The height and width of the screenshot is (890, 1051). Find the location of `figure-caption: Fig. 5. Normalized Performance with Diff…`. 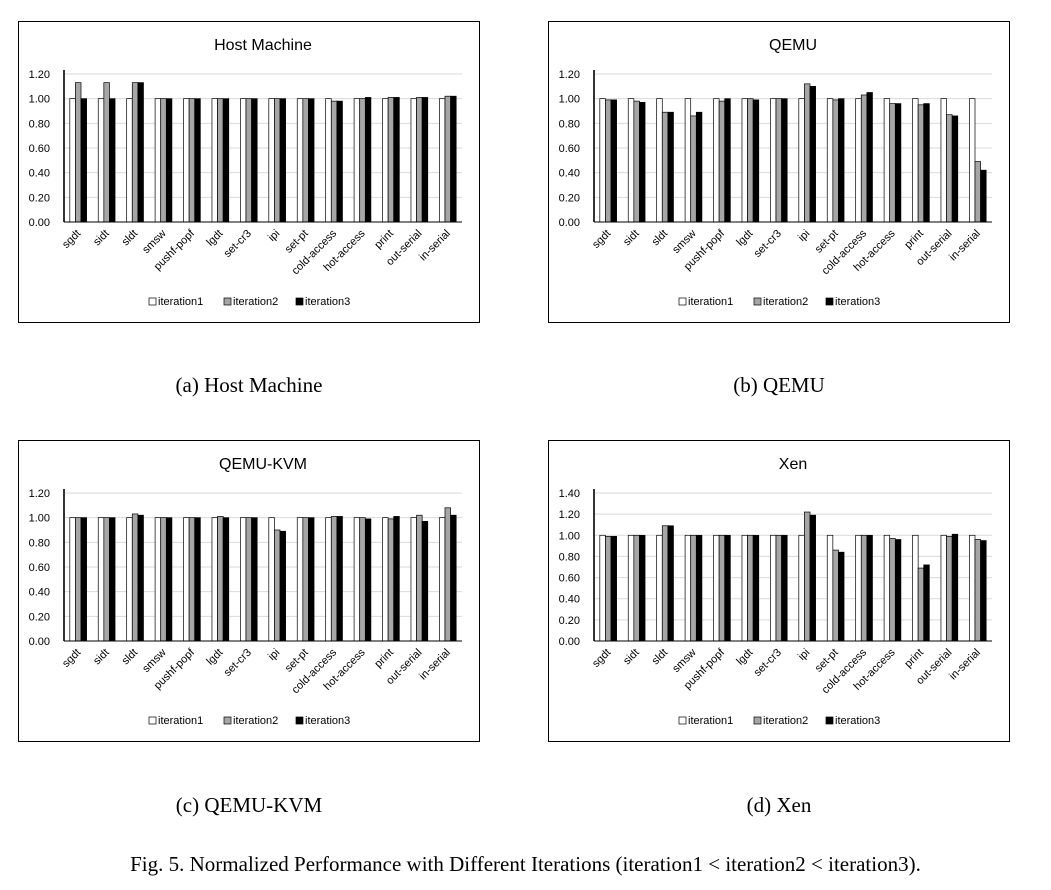

figure-caption: Fig. 5. Normalized Performance with Diff… is located at coordinates (525, 864).